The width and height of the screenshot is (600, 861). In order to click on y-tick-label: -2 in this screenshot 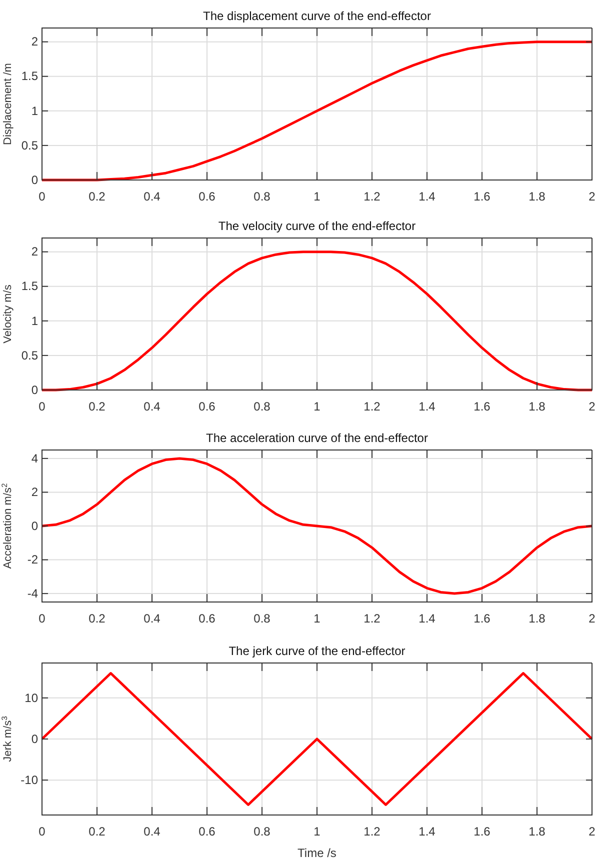, I will do `click(32, 559)`.